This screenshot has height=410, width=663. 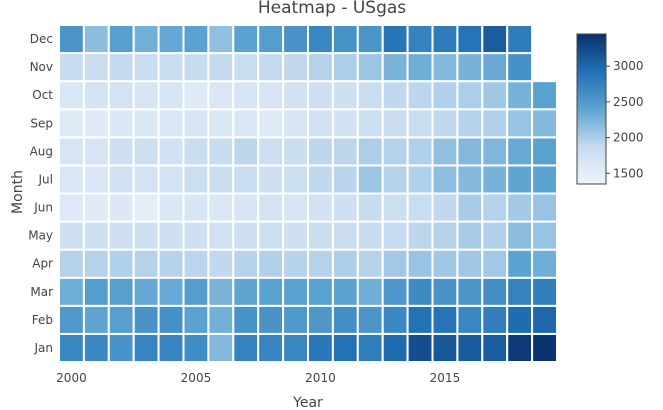 I want to click on heatmap-cell-mar-2013, so click(x=395, y=291).